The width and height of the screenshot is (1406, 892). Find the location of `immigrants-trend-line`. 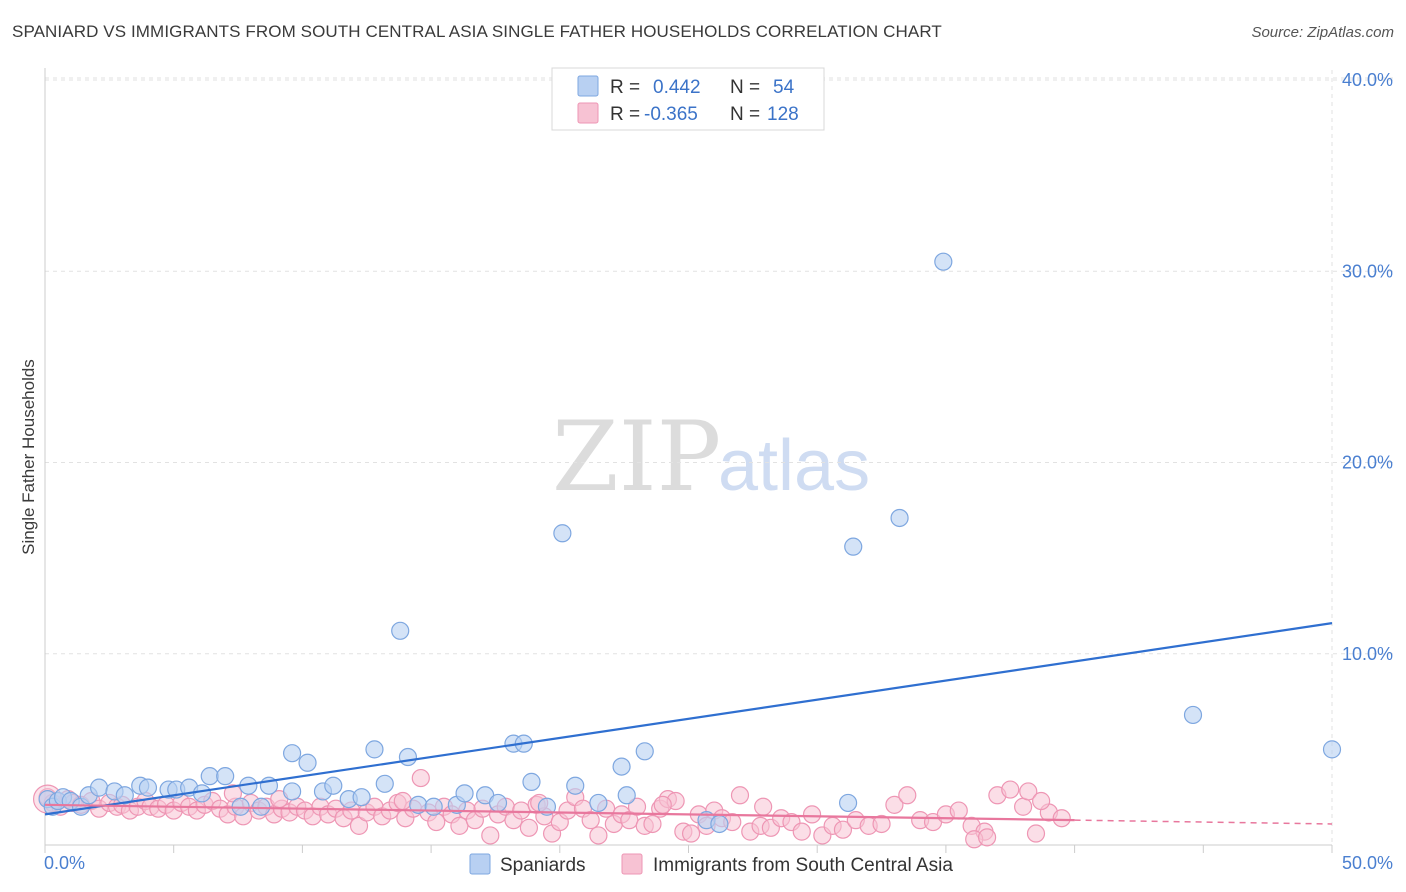

immigrants-trend-line is located at coordinates (559, 812).